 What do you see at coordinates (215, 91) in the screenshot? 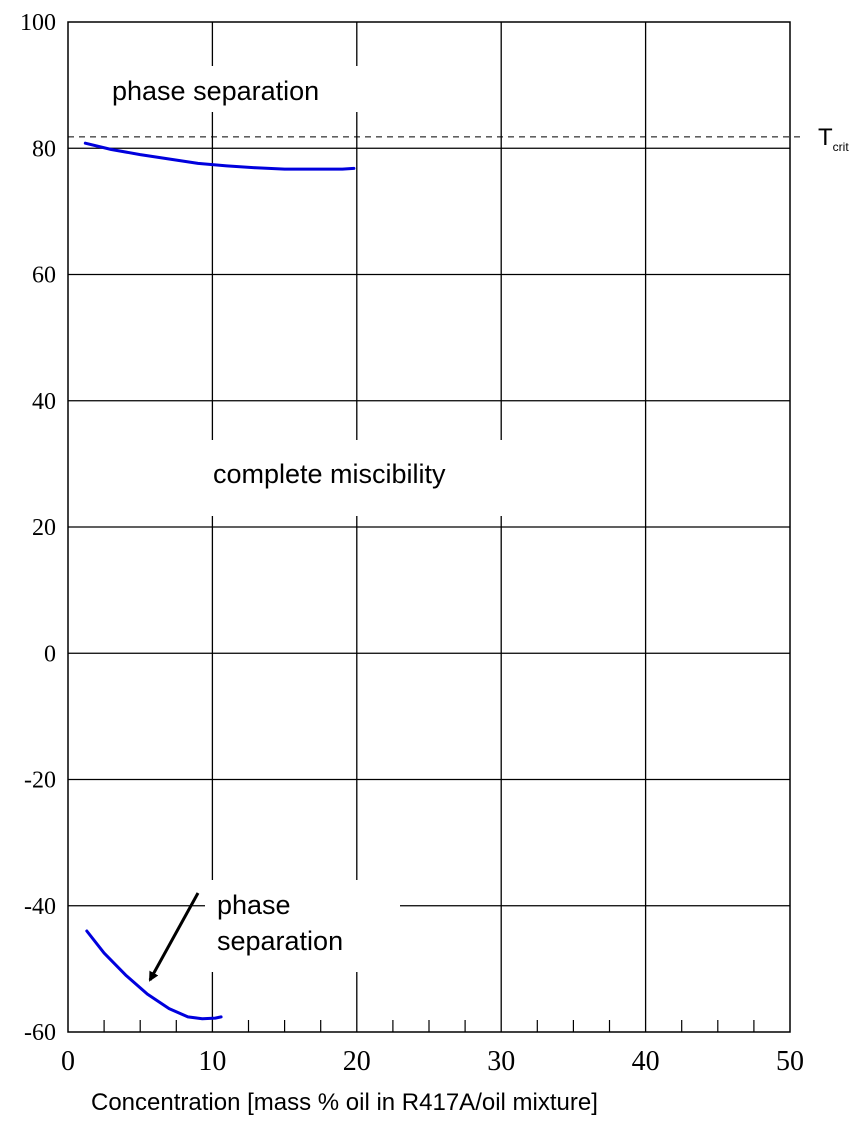
I see `annotation-phase-separation-top: phase separation` at bounding box center [215, 91].